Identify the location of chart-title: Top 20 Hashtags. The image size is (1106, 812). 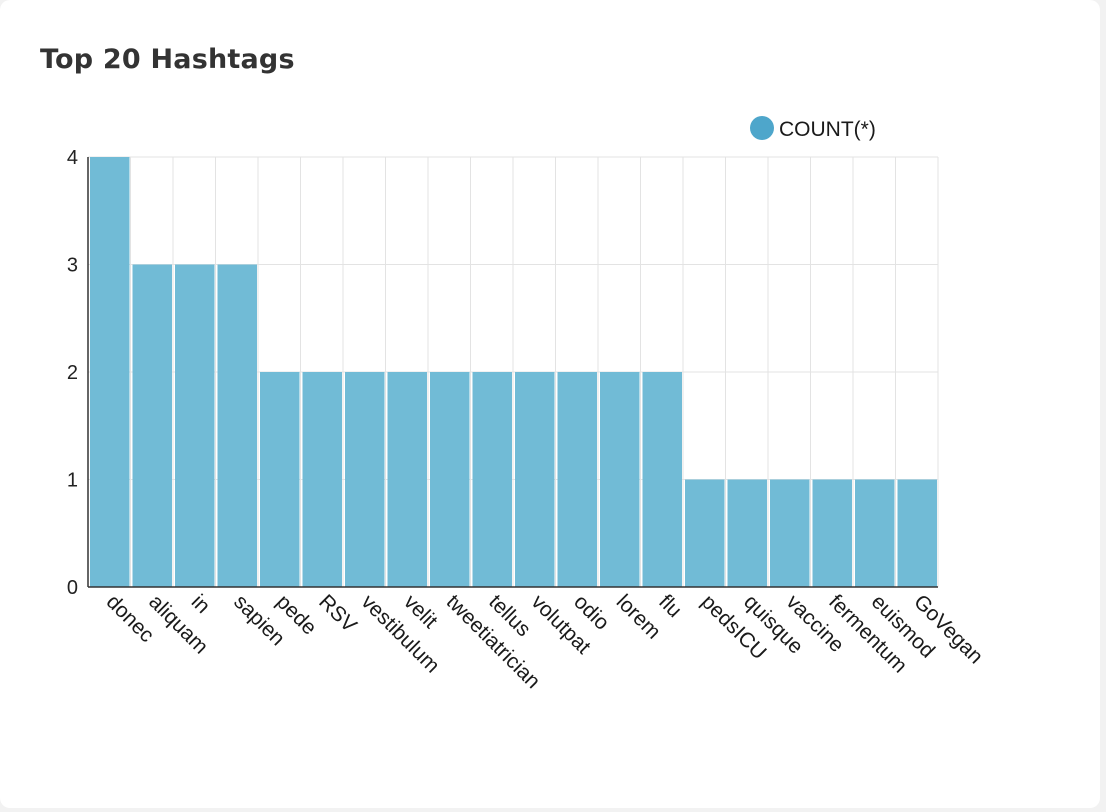
(167, 59).